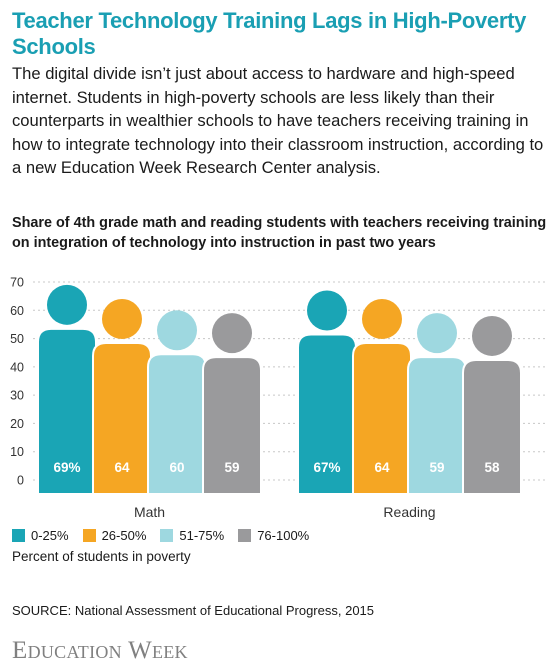  Describe the element at coordinates (17, 424) in the screenshot. I see `y-tick-label: 20` at that location.